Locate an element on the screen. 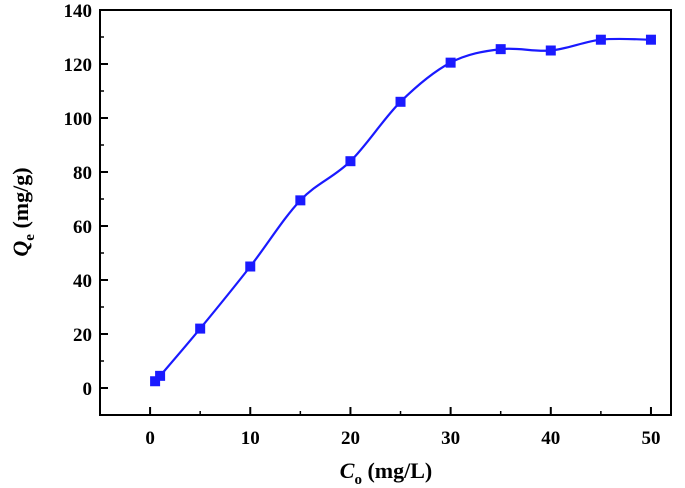 The width and height of the screenshot is (685, 488). y-tick-label: 140 is located at coordinates (78, 11).